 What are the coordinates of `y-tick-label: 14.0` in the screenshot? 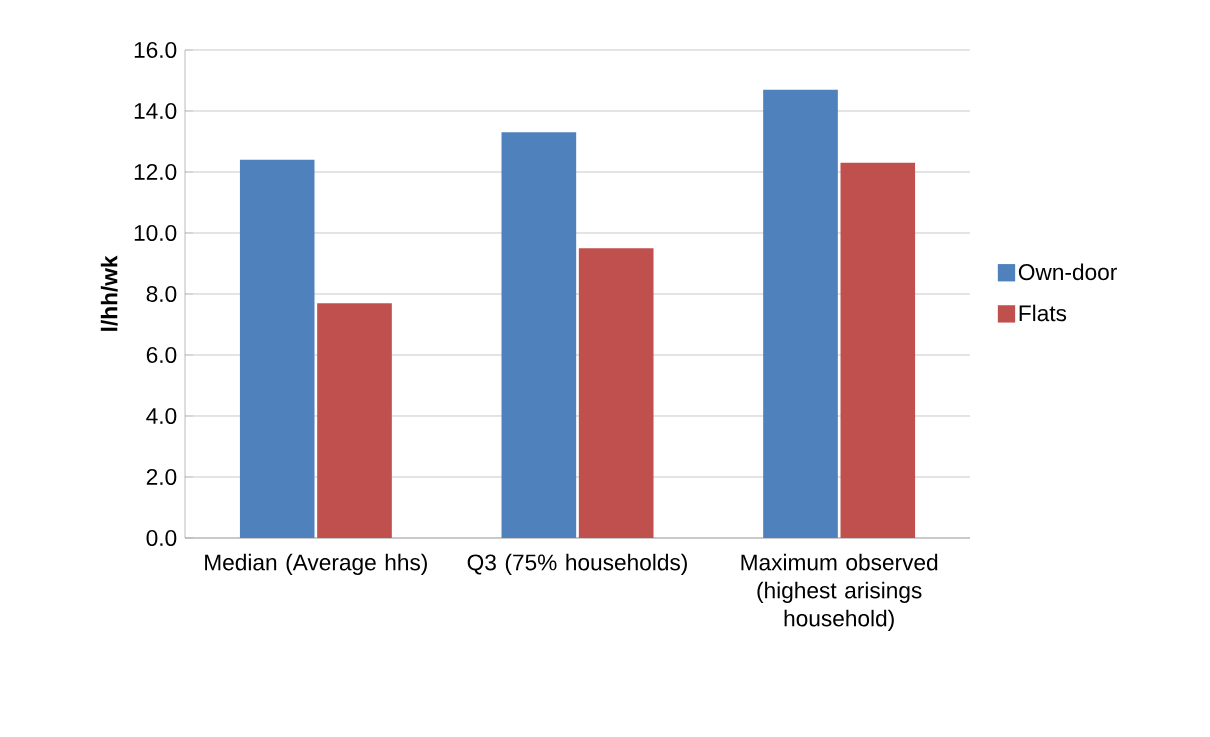 It's located at (155, 111).